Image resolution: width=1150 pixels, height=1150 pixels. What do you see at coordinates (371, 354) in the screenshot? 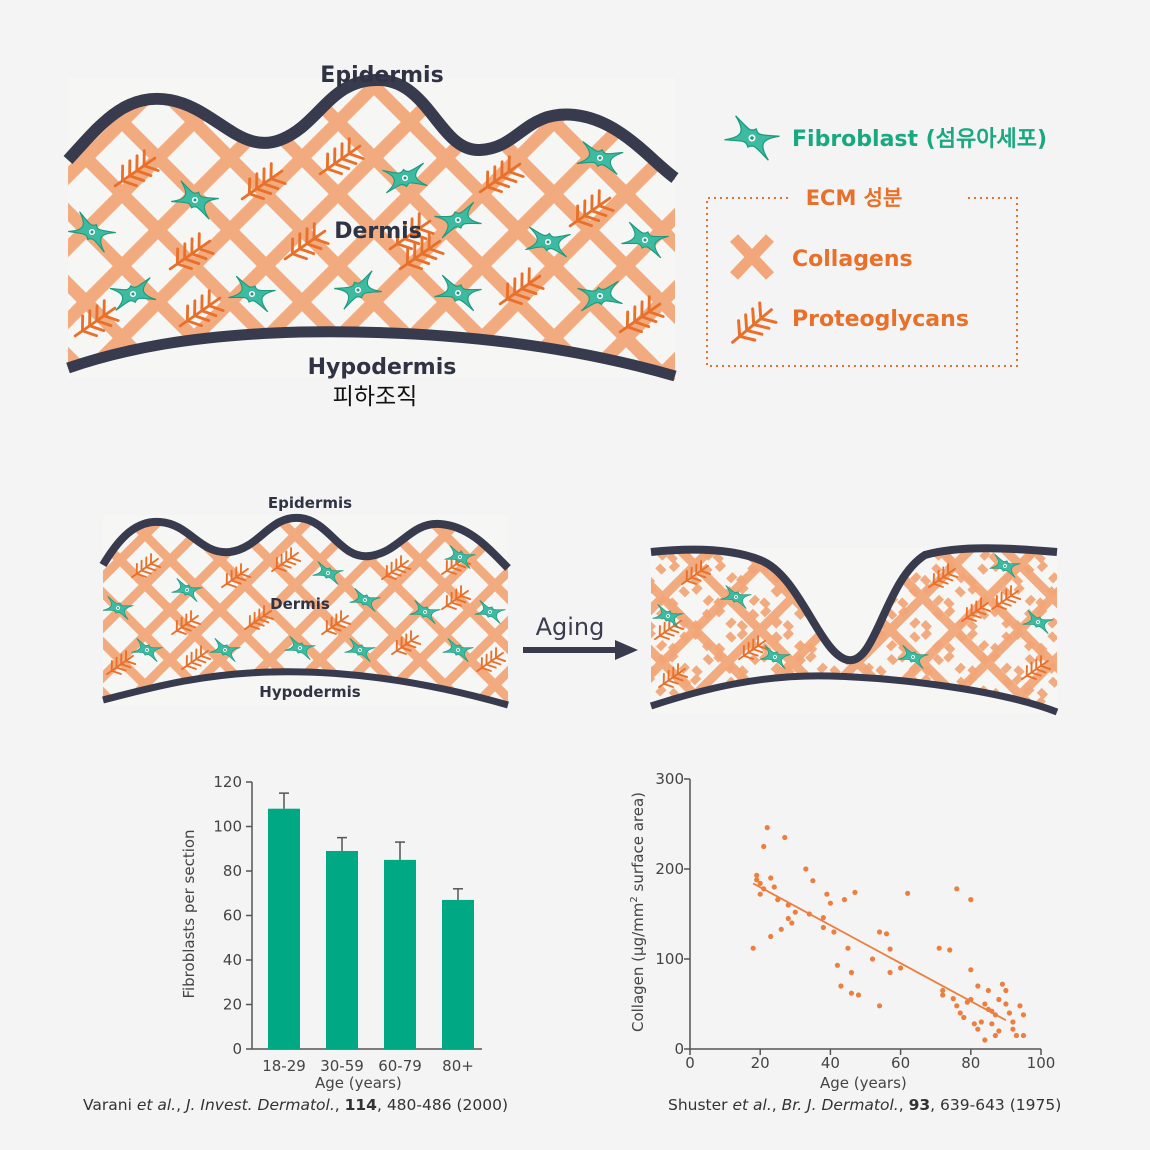
I see `hypodermis-boundary` at bounding box center [371, 354].